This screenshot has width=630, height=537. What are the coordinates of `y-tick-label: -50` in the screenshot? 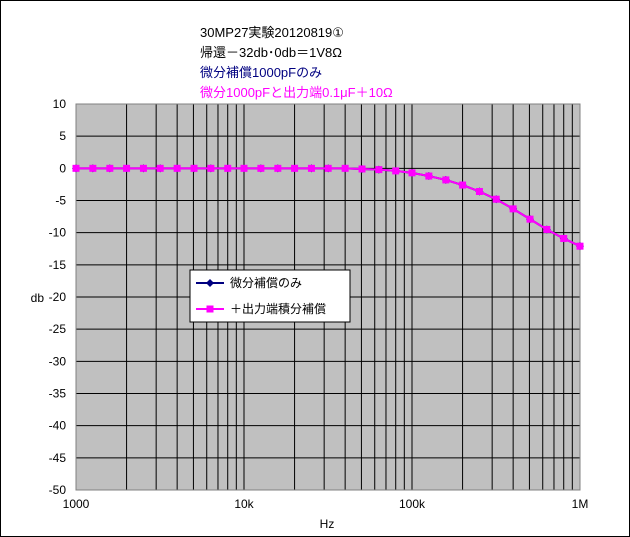 It's located at (58, 490).